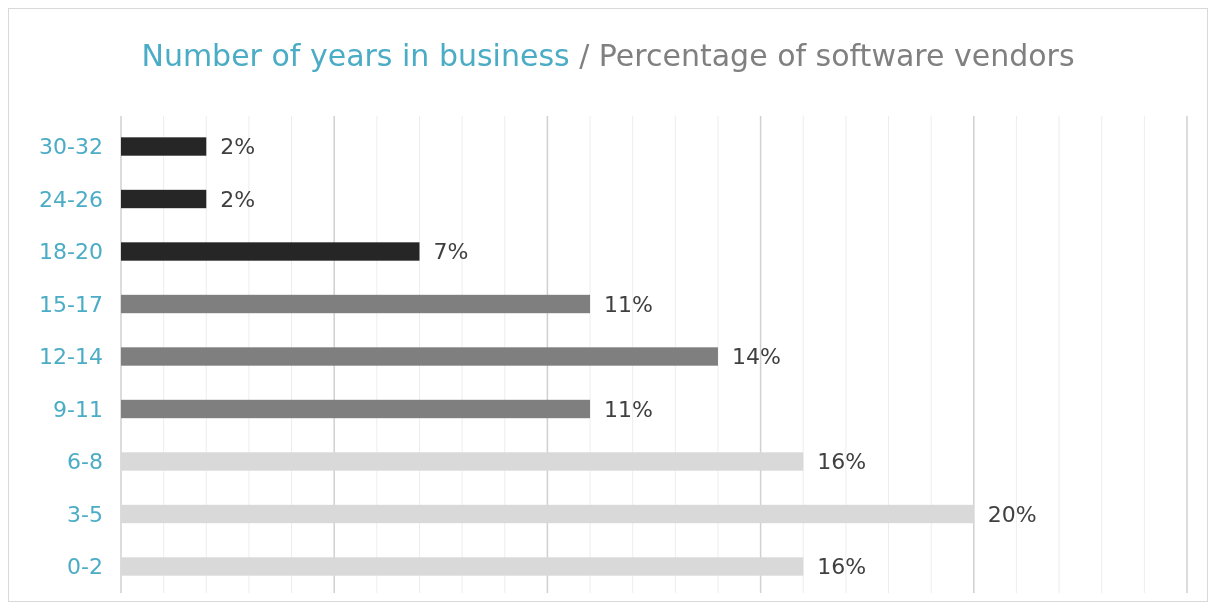 This screenshot has width=1216, height=610. I want to click on y-tick-label: 18-20, so click(71, 252).